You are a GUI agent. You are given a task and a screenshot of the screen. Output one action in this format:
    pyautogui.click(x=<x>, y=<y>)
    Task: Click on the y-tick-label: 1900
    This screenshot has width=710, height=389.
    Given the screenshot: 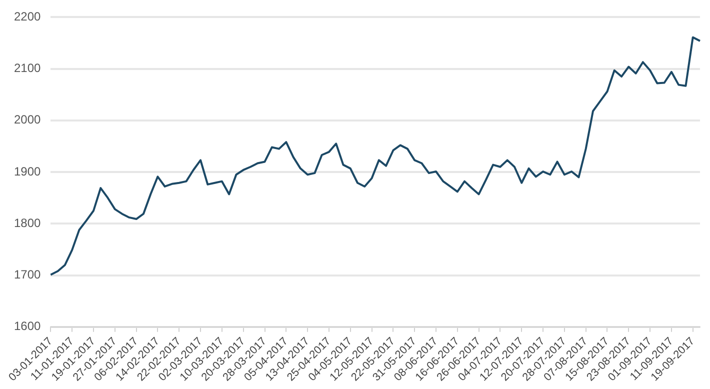 What is the action you would take?
    pyautogui.click(x=28, y=171)
    